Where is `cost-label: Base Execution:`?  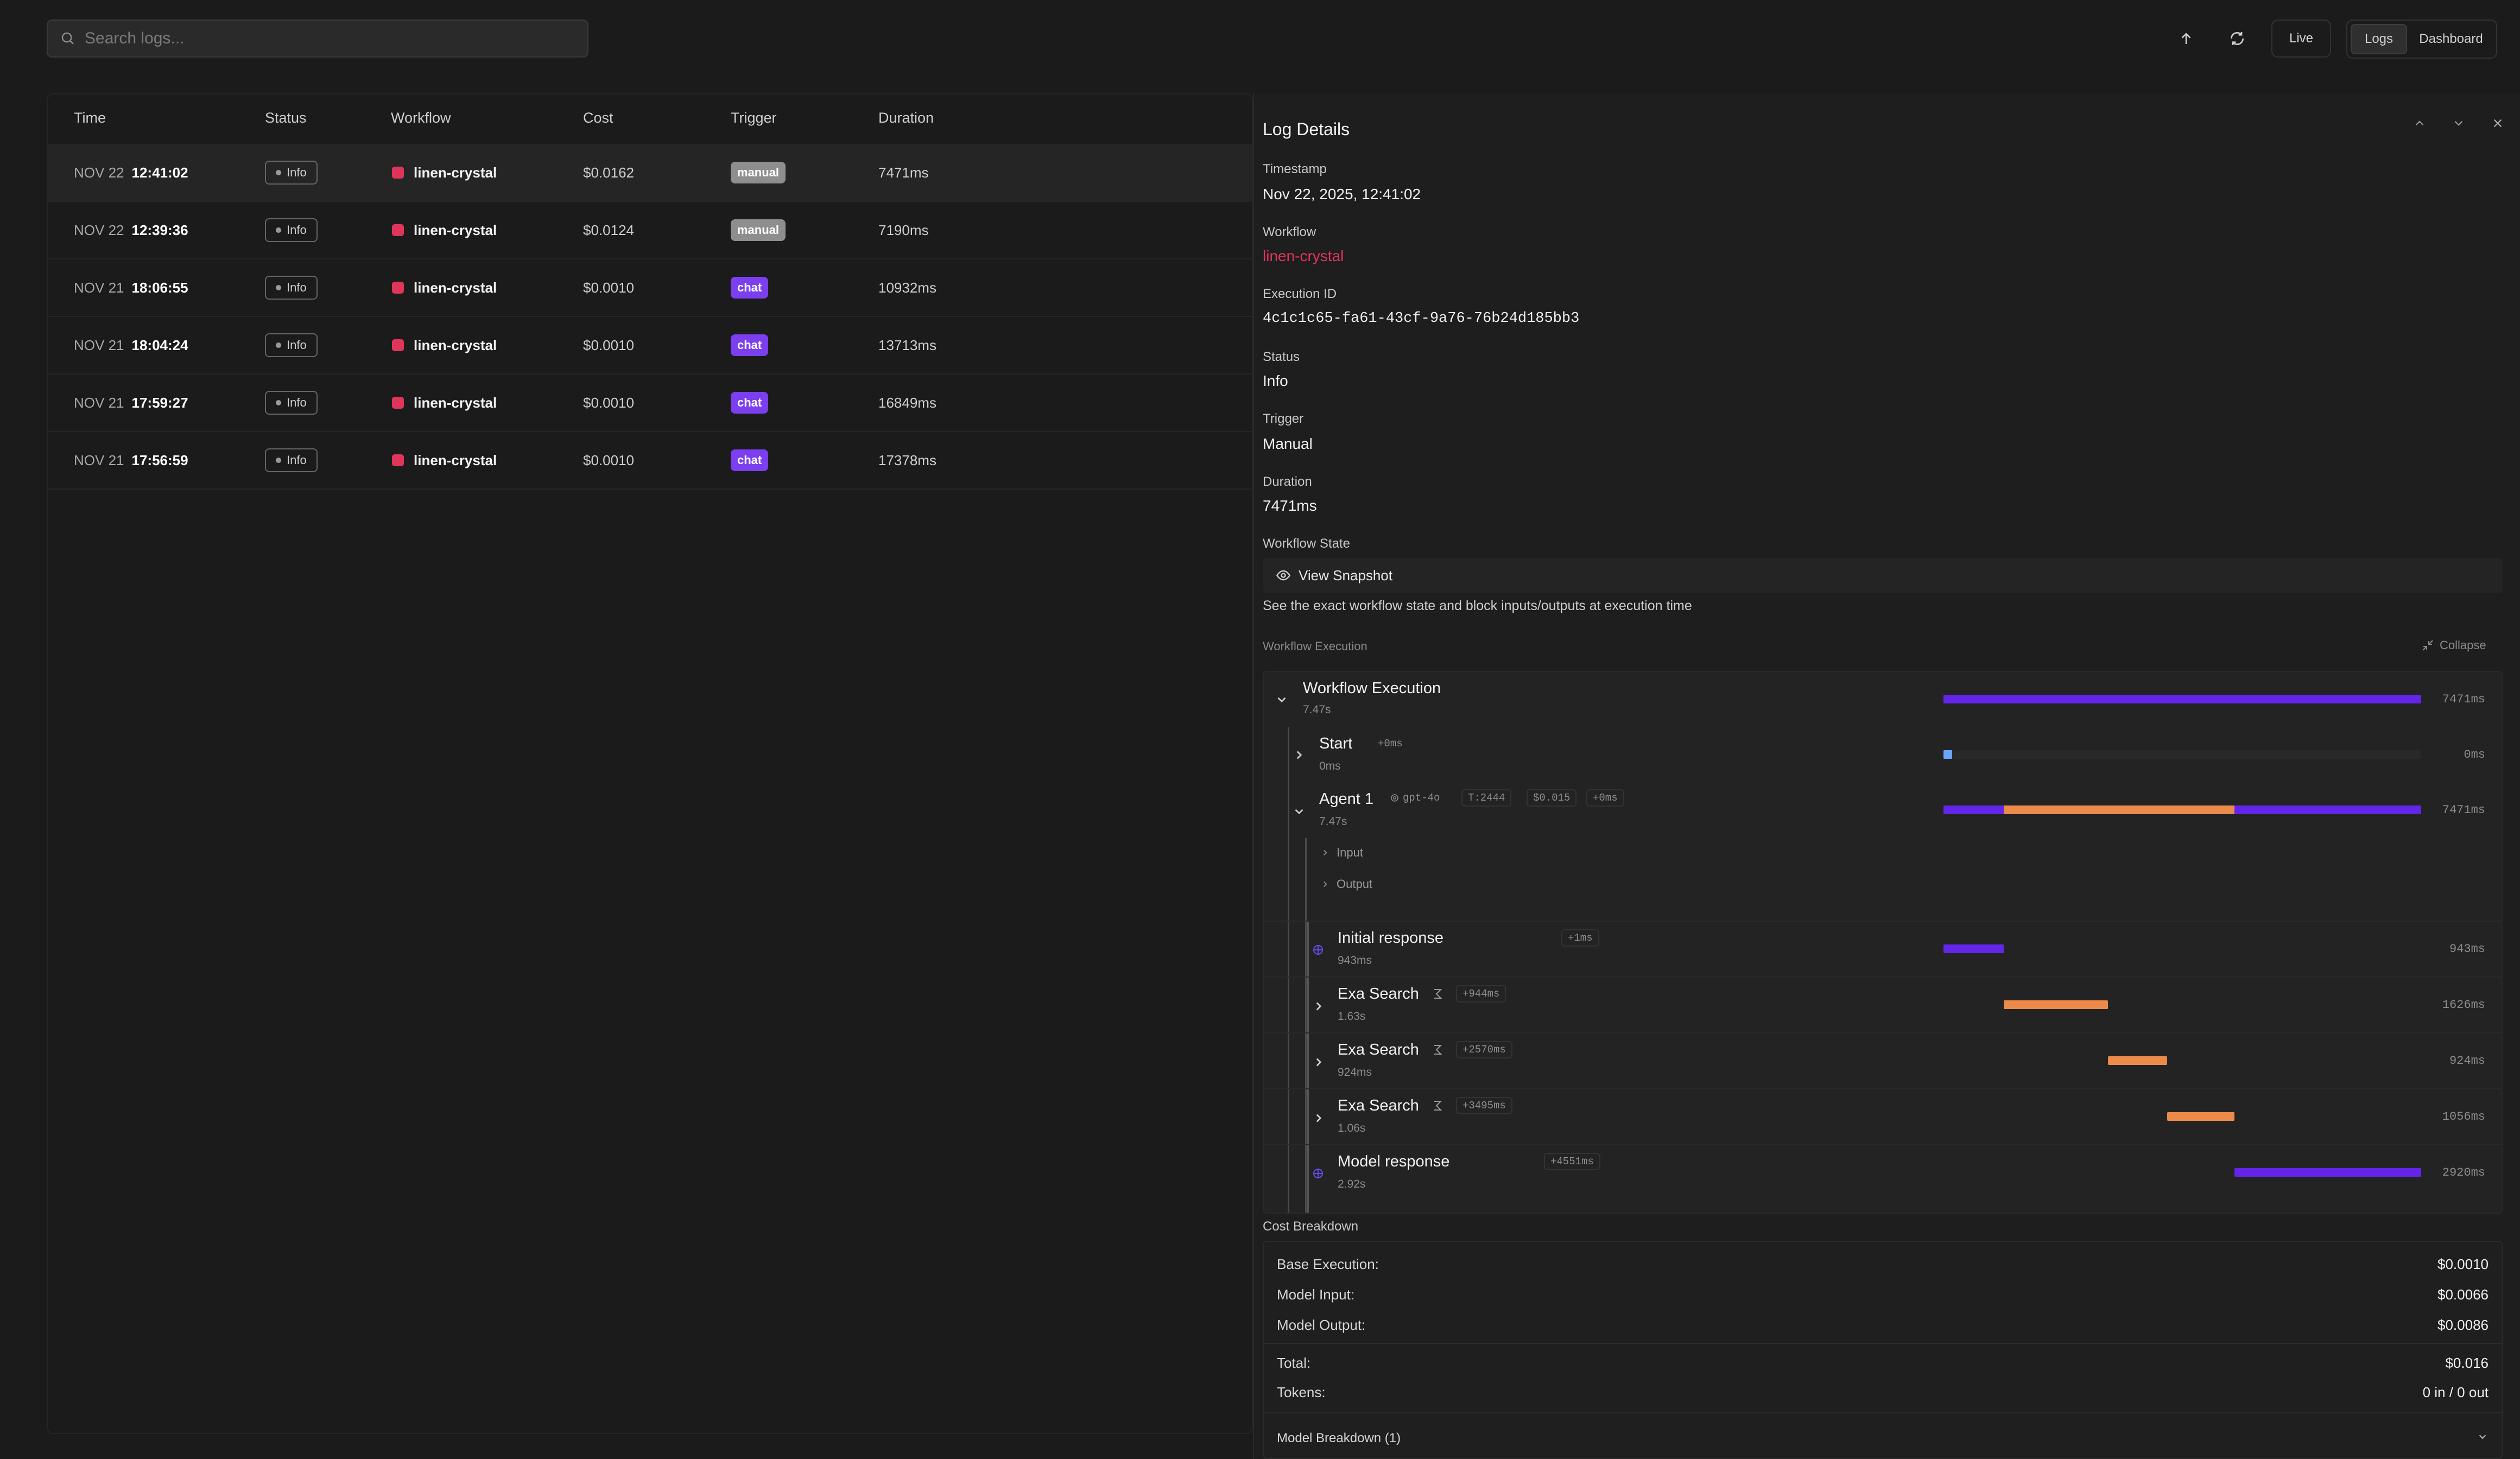 cost-label: Base Execution: is located at coordinates (1328, 1264).